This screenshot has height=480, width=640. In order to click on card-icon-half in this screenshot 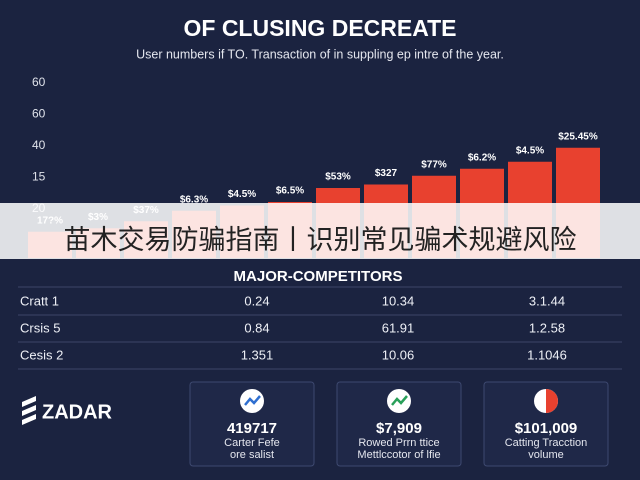, I will do `click(552, 401)`.